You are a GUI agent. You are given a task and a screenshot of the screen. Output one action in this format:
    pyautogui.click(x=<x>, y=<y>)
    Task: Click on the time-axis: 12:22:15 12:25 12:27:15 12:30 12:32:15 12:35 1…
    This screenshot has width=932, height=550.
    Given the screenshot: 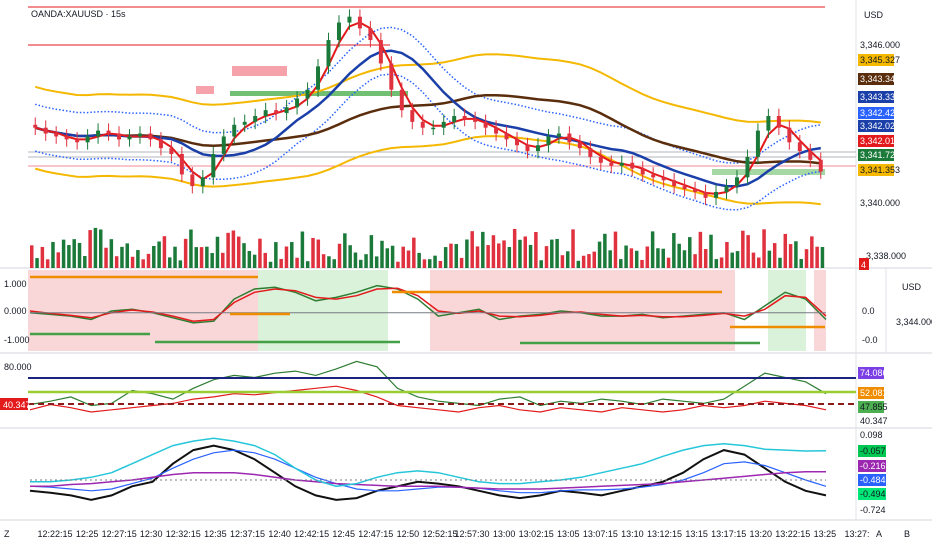 What is the action you would take?
    pyautogui.click(x=453, y=534)
    